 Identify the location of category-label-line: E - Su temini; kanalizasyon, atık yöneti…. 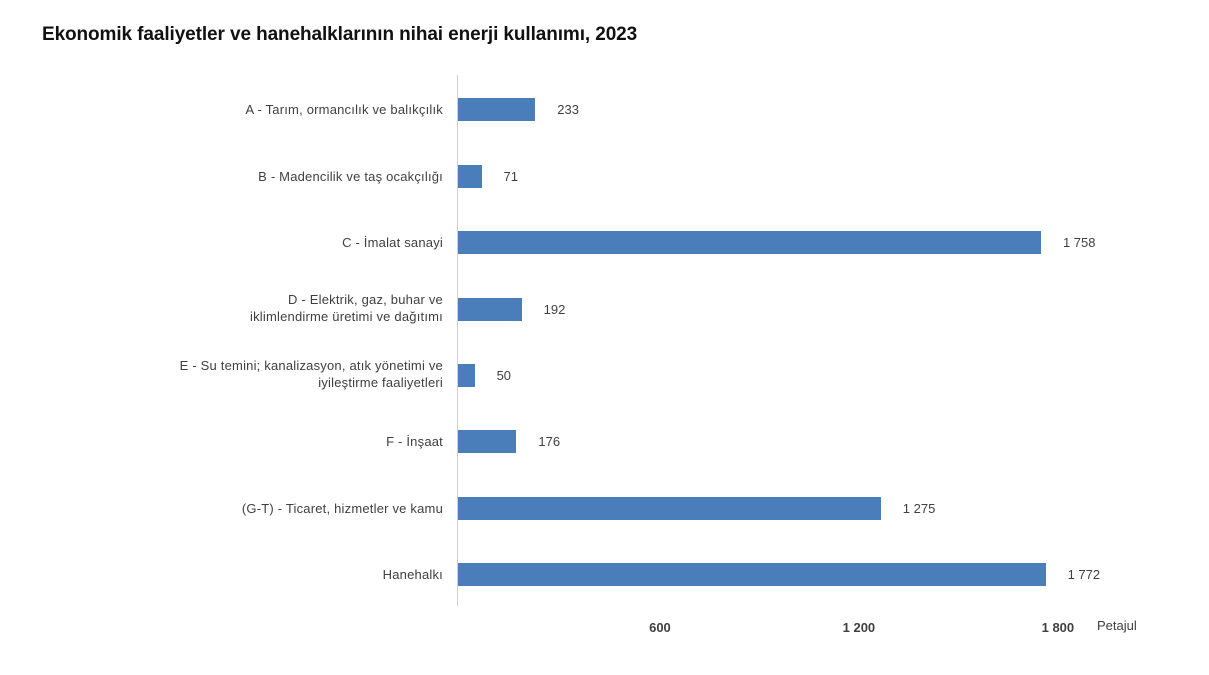
(311, 365).